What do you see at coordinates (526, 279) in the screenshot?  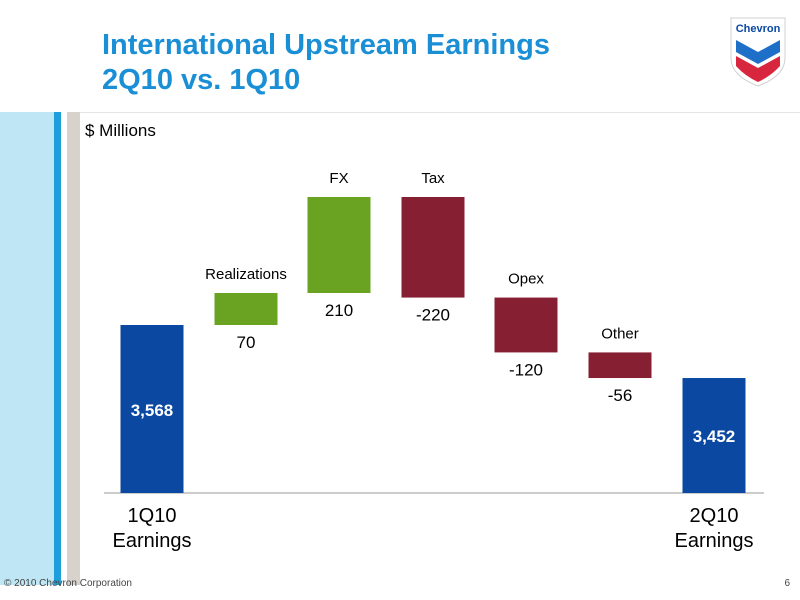 I see `category-label-4: Opex` at bounding box center [526, 279].